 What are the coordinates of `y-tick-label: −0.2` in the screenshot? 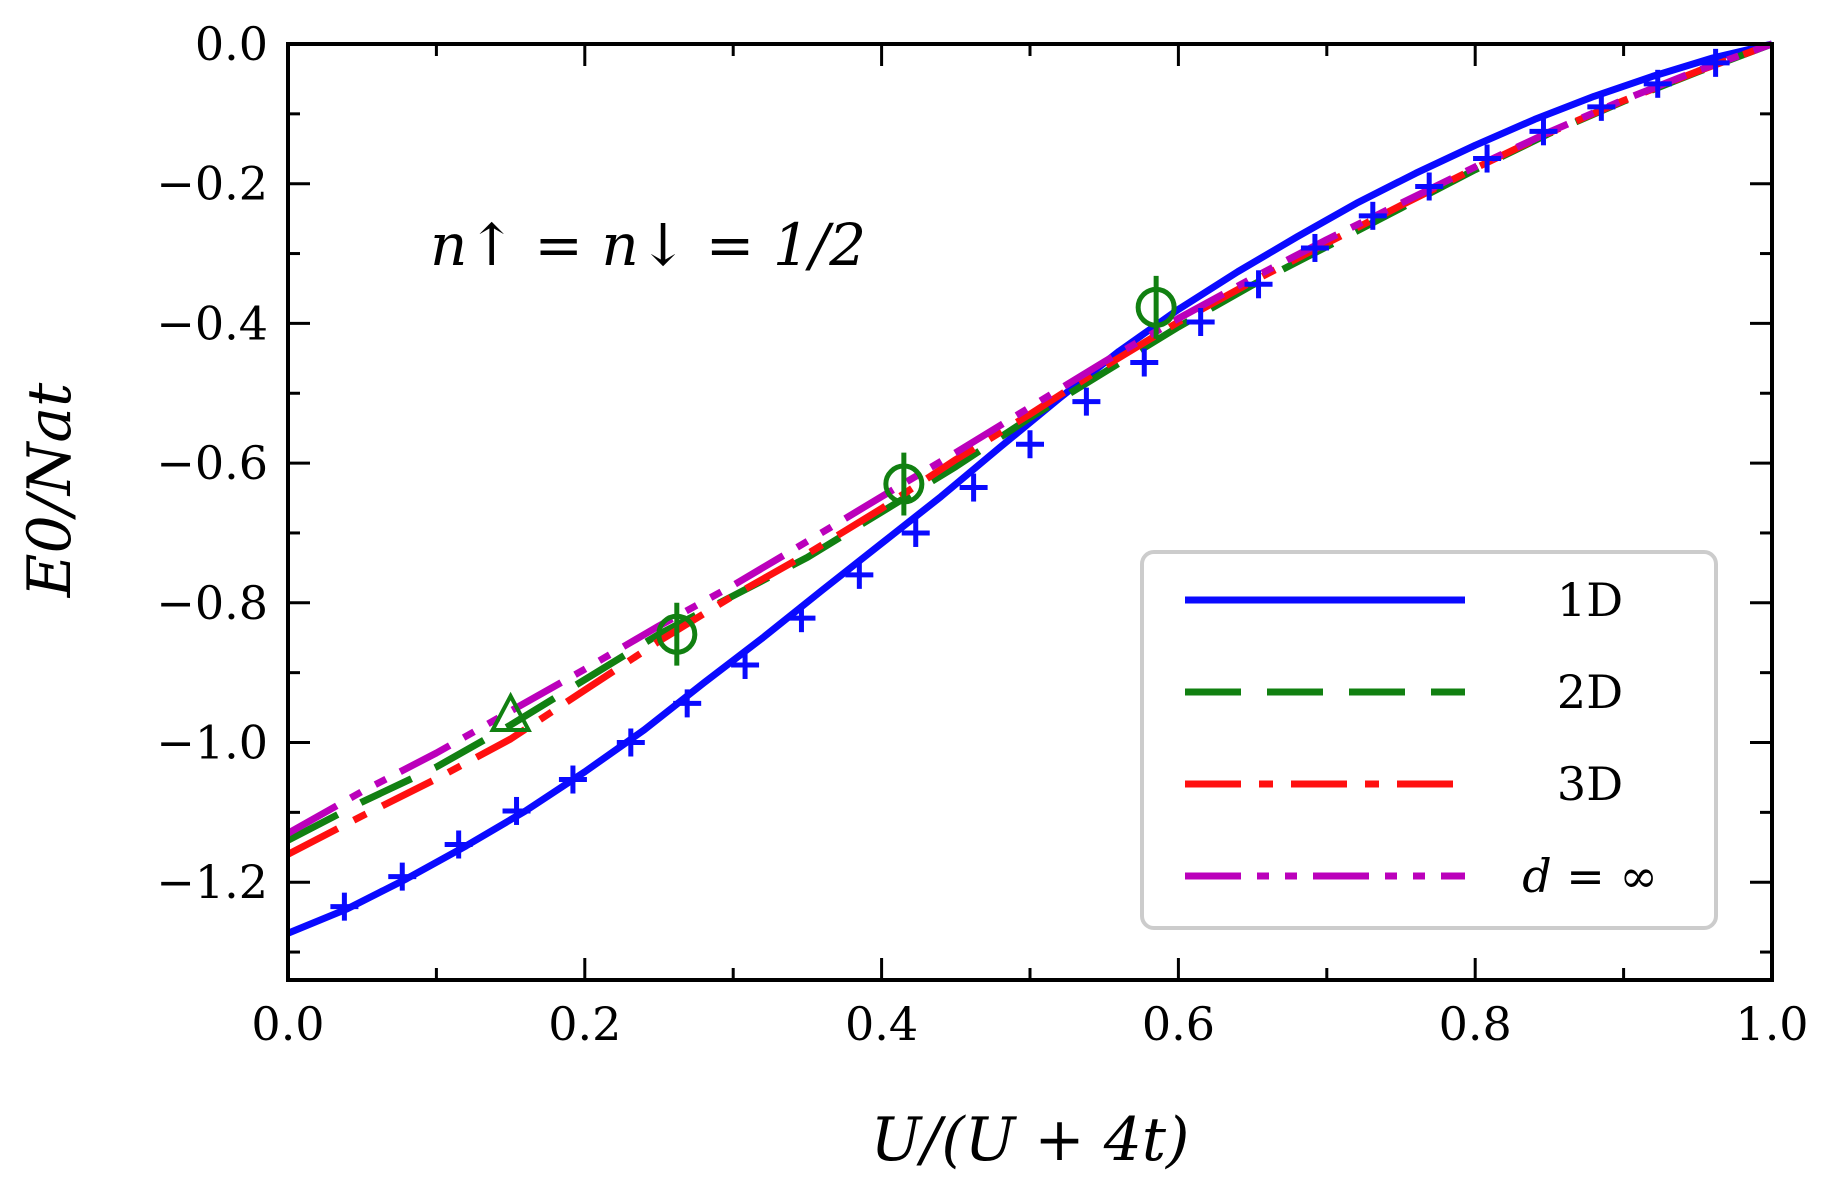 It's located at (212, 184).